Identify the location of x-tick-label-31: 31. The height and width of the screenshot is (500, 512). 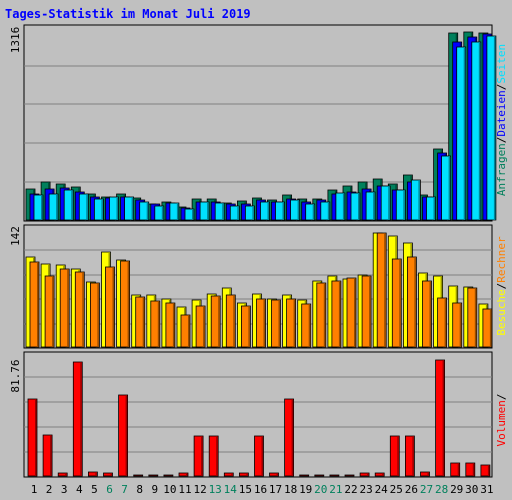
(486, 489).